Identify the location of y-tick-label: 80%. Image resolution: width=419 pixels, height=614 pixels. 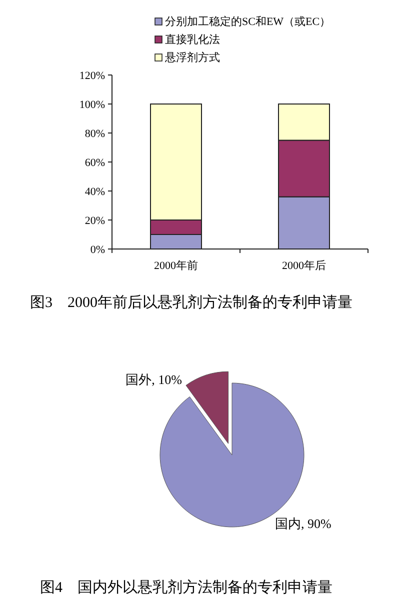
(94, 134).